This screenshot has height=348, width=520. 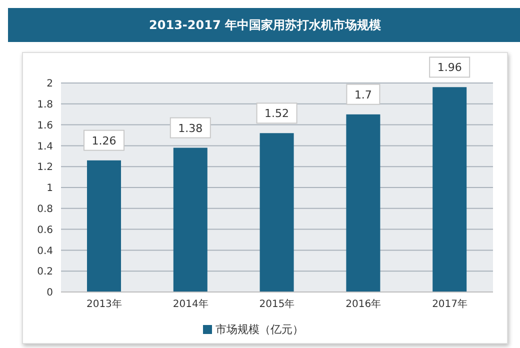 What do you see at coordinates (277, 113) in the screenshot?
I see `data-label: 1.52` at bounding box center [277, 113].